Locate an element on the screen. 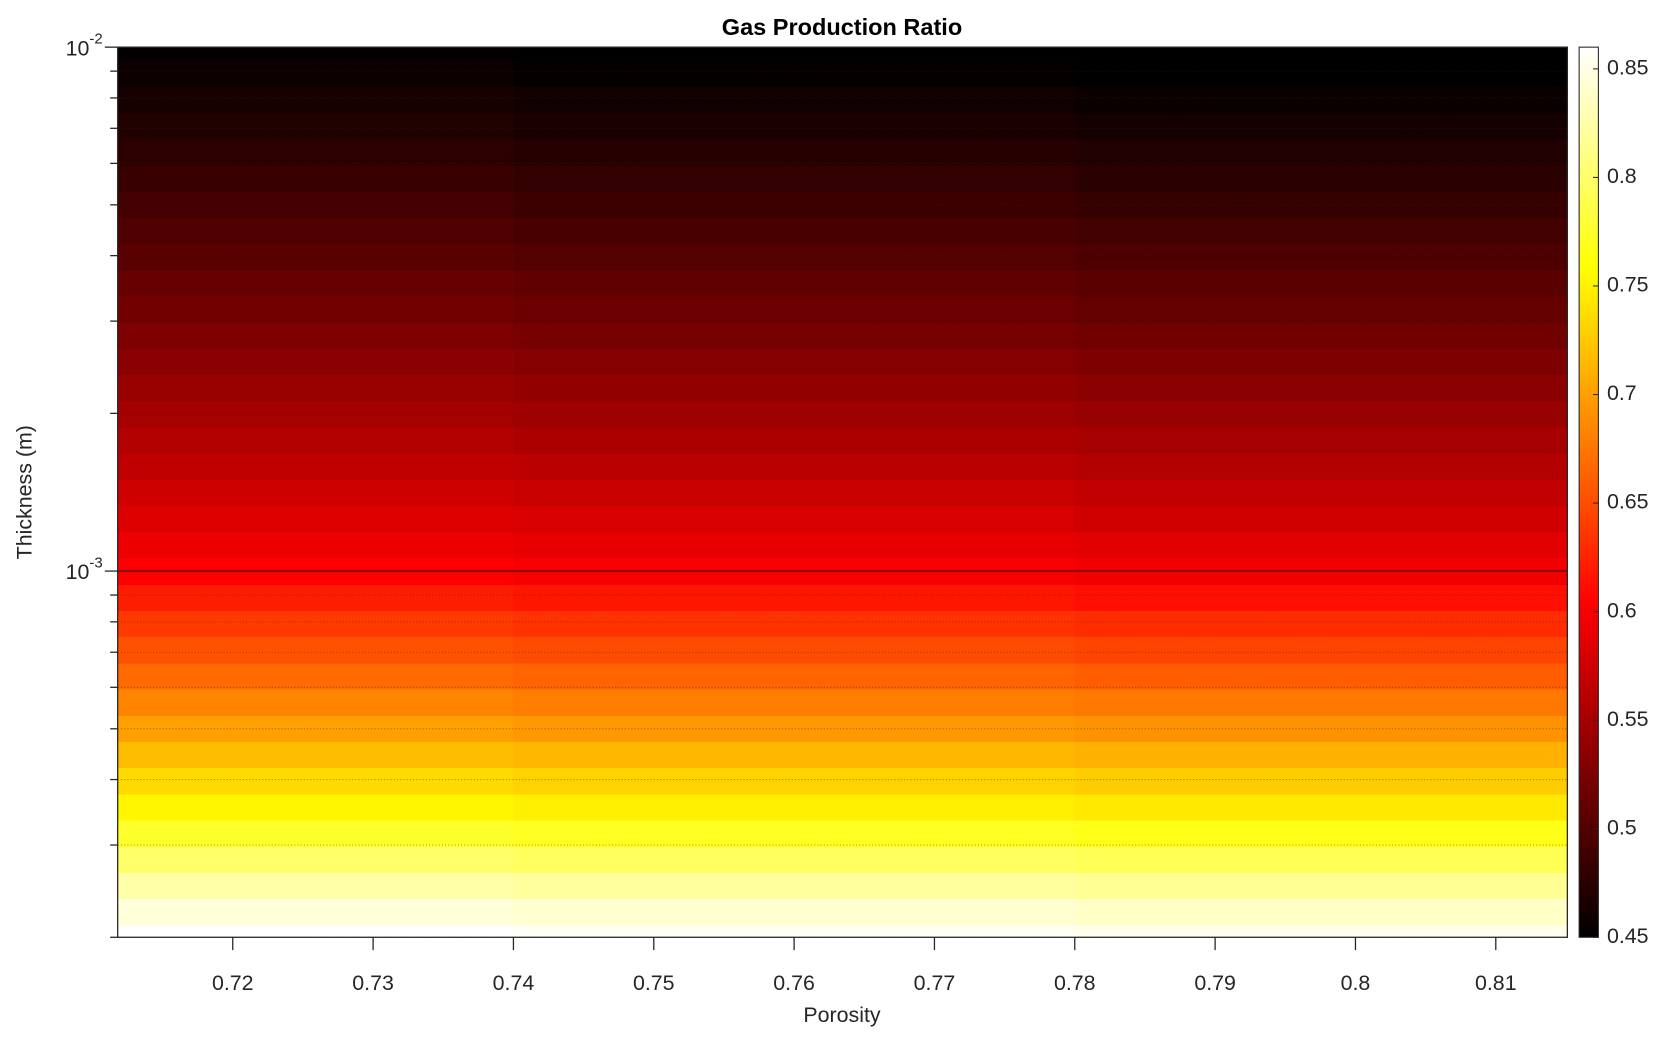  colorbar-tick-label: 0.55 is located at coordinates (1628, 719).